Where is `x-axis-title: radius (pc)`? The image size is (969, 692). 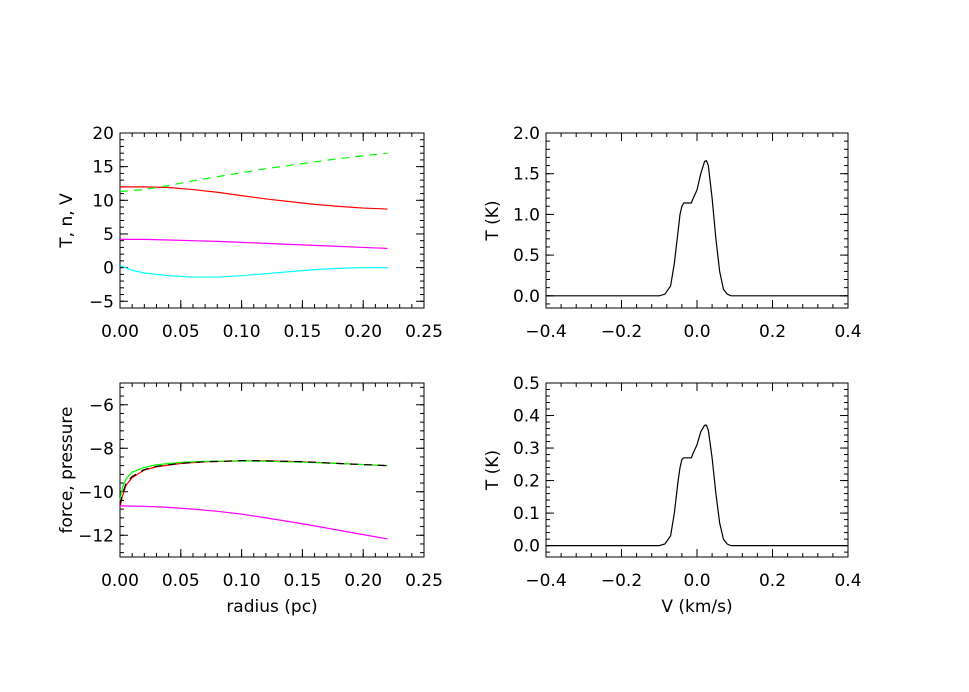 x-axis-title: radius (pc) is located at coordinates (271, 607).